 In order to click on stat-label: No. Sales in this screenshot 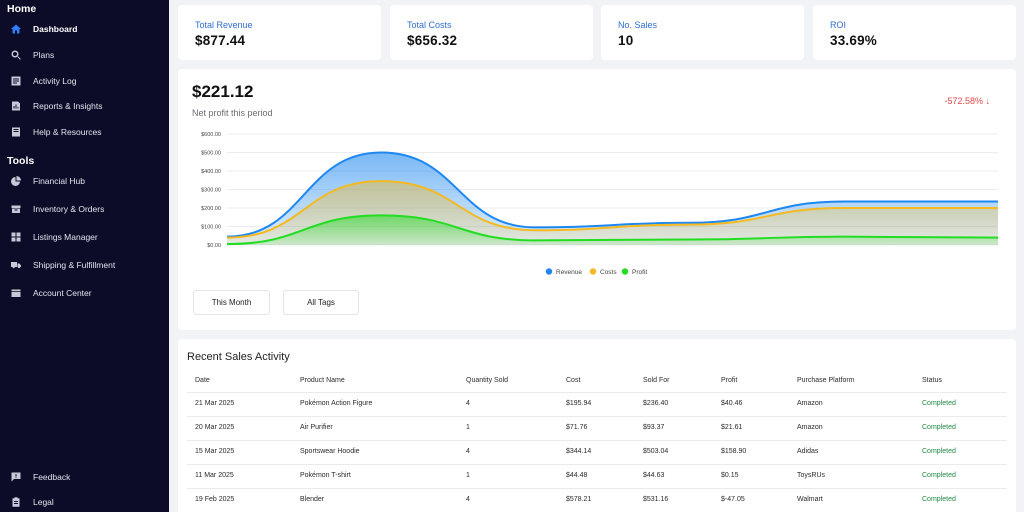, I will do `click(638, 25)`.